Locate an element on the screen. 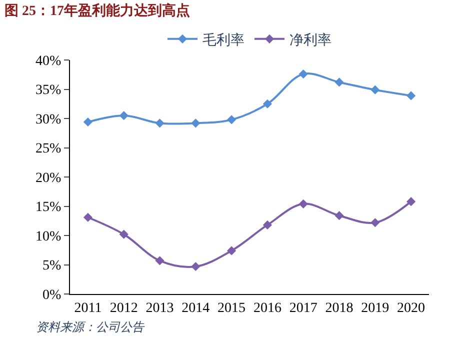 This screenshot has width=449, height=342. y-tick-label: 35% is located at coordinates (49, 90).